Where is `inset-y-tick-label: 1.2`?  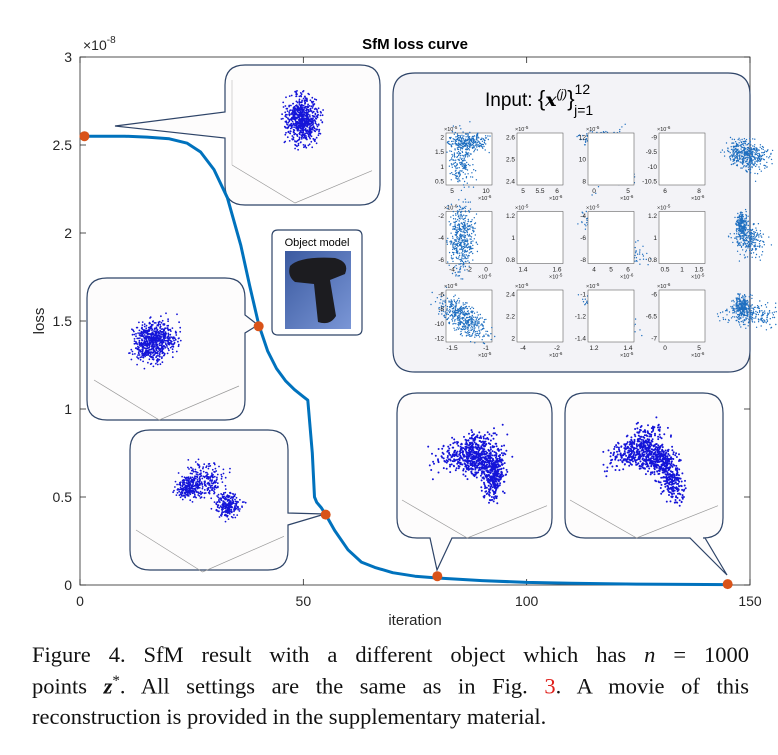 inset-y-tick-label: 1.2 is located at coordinates (510, 216).